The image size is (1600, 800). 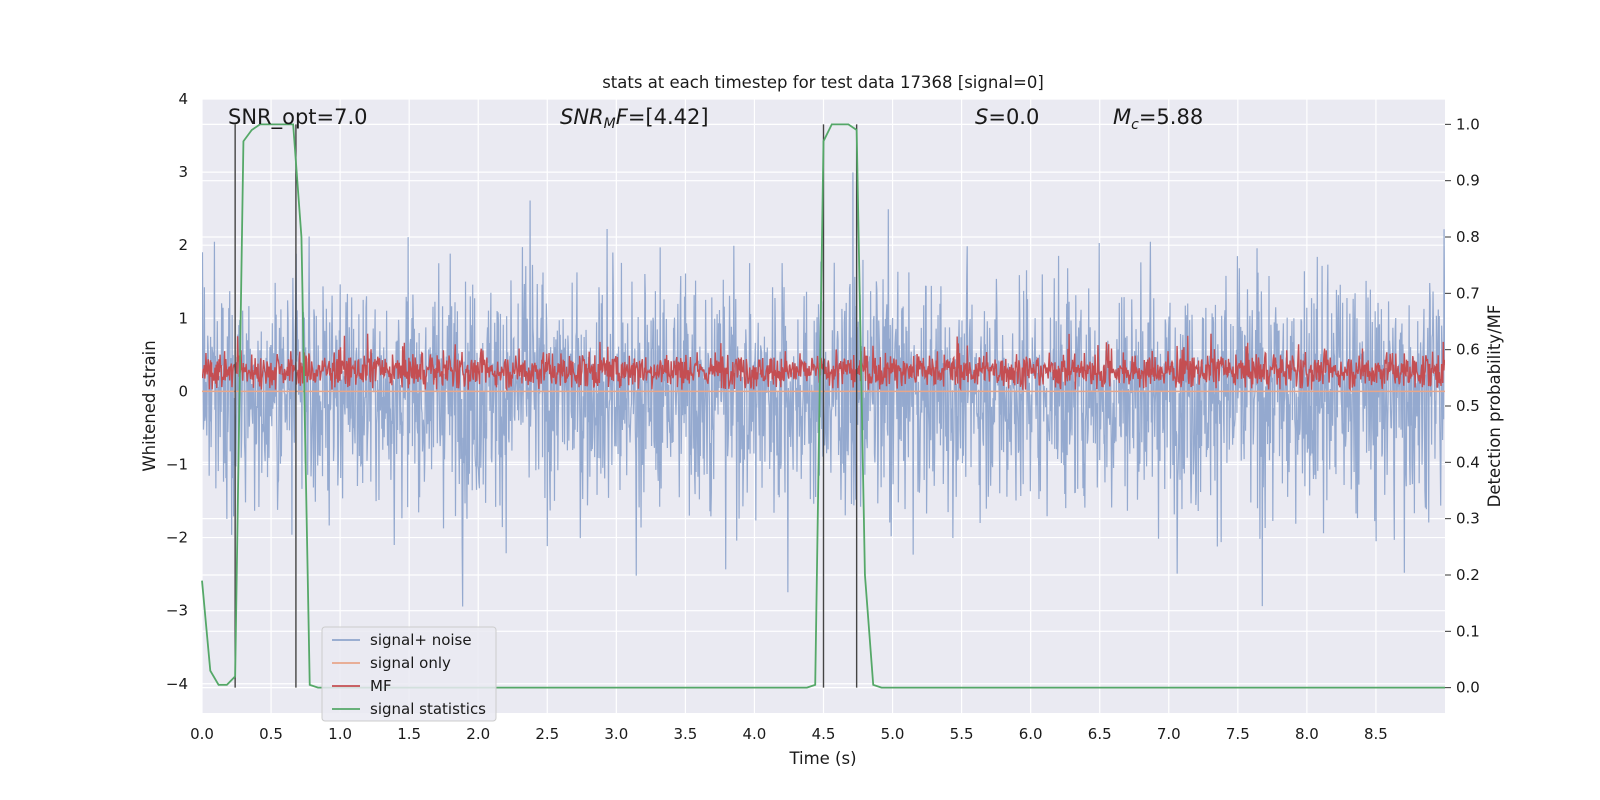 I want to click on x-tick-label: 1.0, so click(x=340, y=734).